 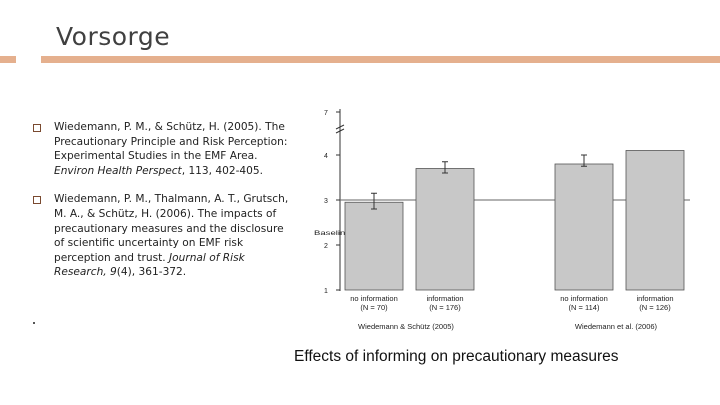 What do you see at coordinates (222, 170) in the screenshot?
I see `reference-citation: , 113, 402-405.` at bounding box center [222, 170].